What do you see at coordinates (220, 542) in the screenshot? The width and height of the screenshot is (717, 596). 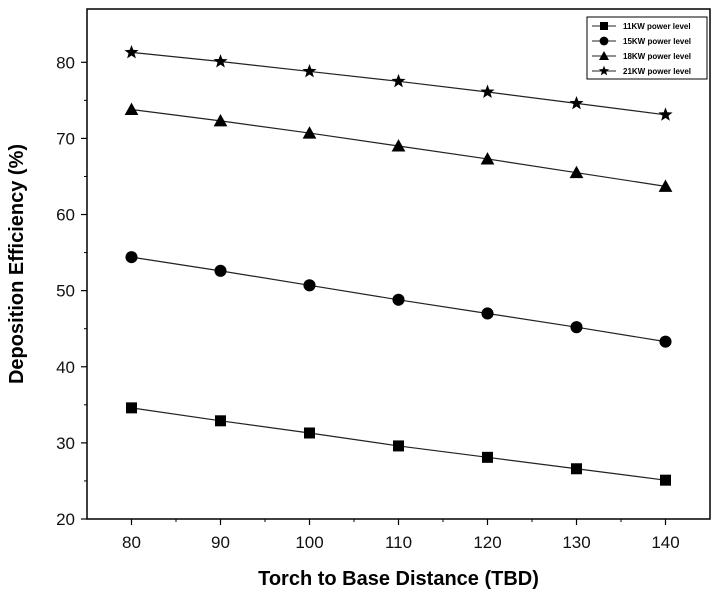 I see `x-tick-label: 90` at bounding box center [220, 542].